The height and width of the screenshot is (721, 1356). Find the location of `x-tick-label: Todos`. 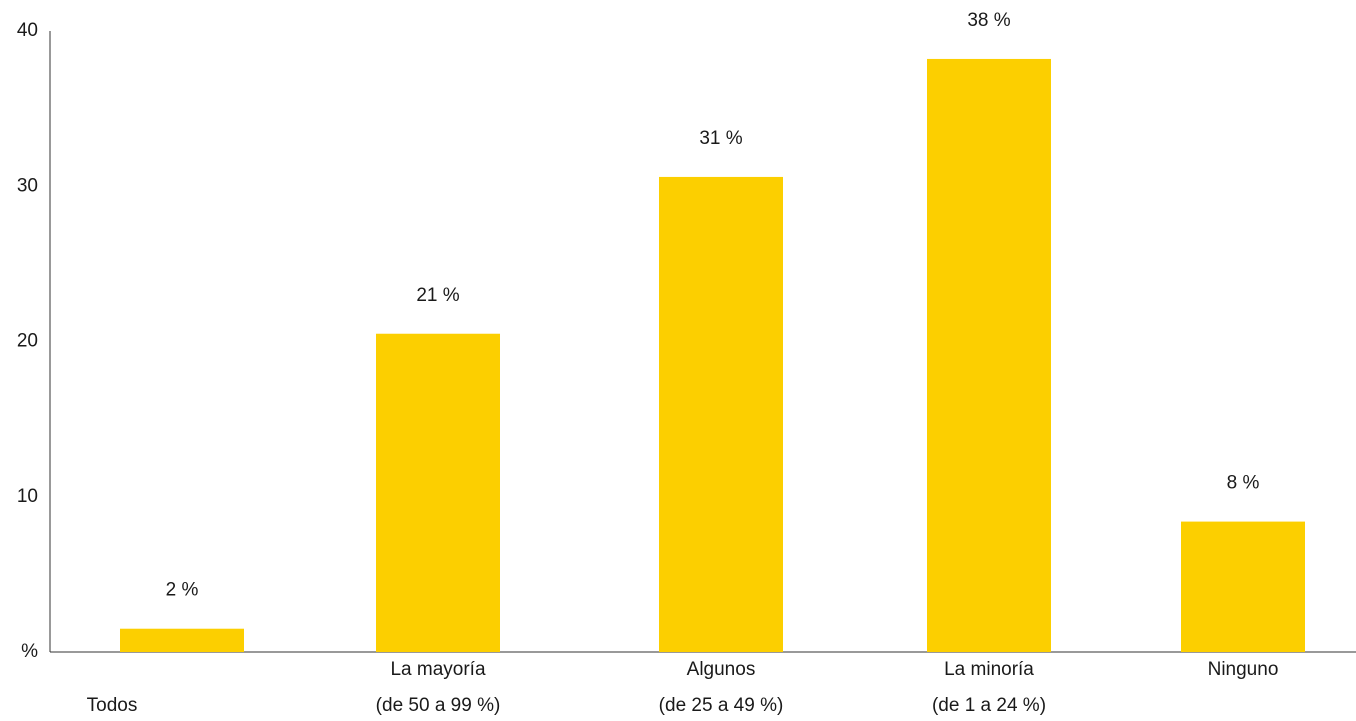

x-tick-label: Todos is located at coordinates (112, 705).